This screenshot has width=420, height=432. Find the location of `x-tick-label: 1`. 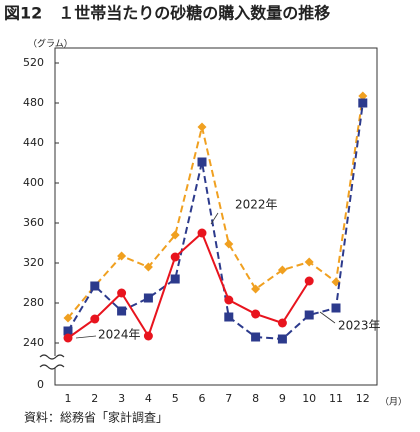

x-tick-label: 1 is located at coordinates (68, 398).